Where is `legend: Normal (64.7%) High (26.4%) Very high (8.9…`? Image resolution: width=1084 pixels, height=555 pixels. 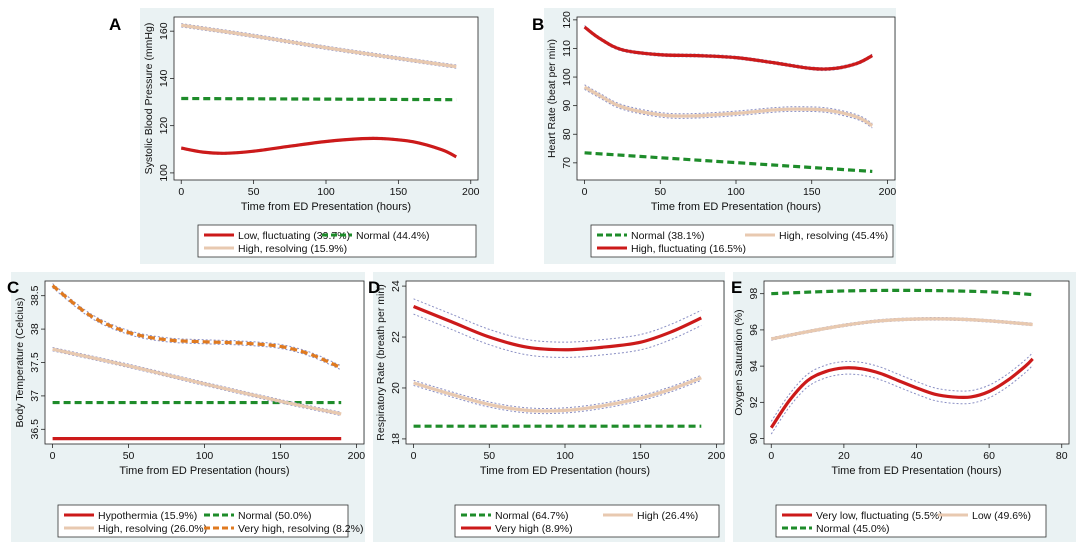 legend: Normal (64.7%) High (26.4%) Very high (8.9… is located at coordinates (587, 521).